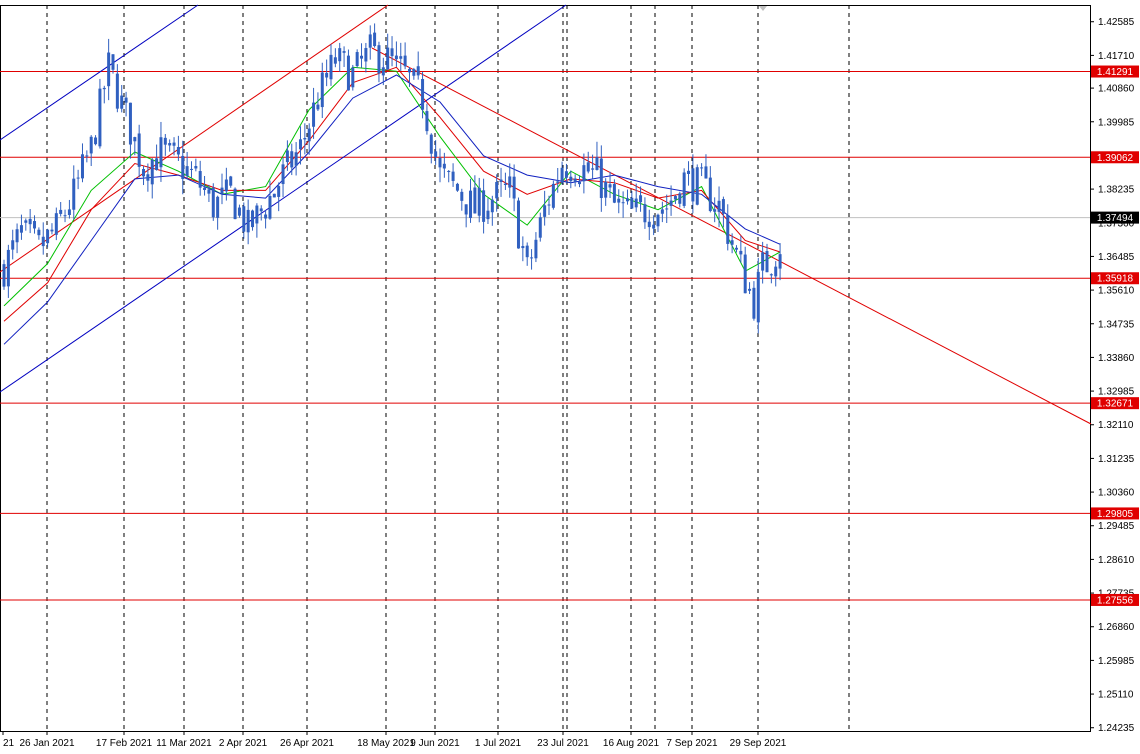 The image size is (1140, 754). What do you see at coordinates (1116, 695) in the screenshot?
I see `price-label: 1.25110` at bounding box center [1116, 695].